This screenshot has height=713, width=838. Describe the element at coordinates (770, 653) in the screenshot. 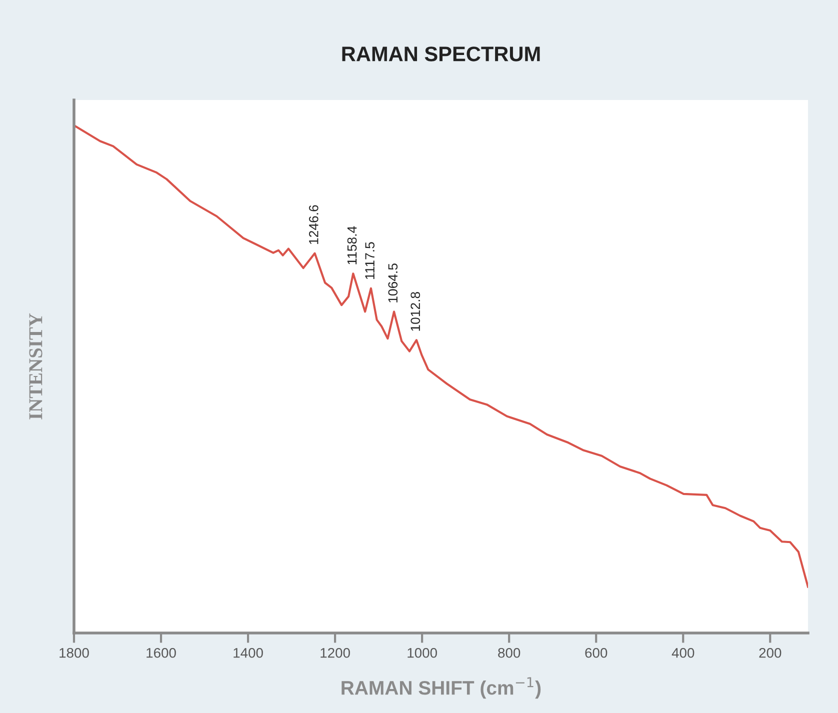

I see `x-tick-label: 200` at that location.